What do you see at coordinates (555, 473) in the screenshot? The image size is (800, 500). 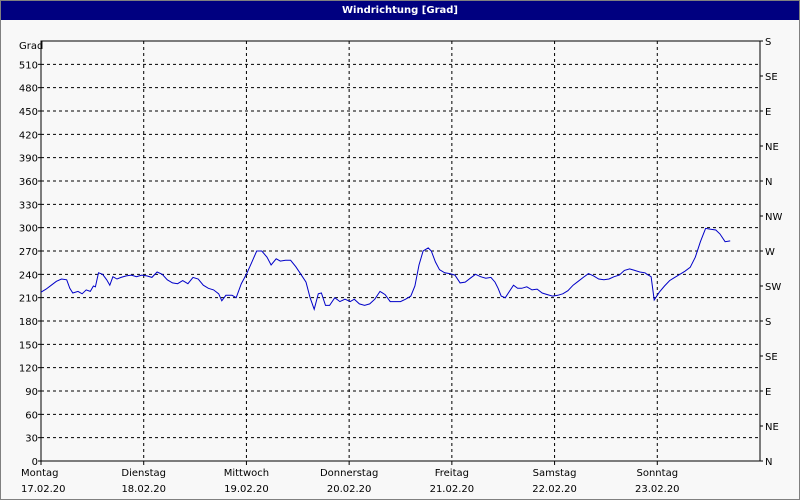 I see `x-tick-day-label: Samstag` at bounding box center [555, 473].